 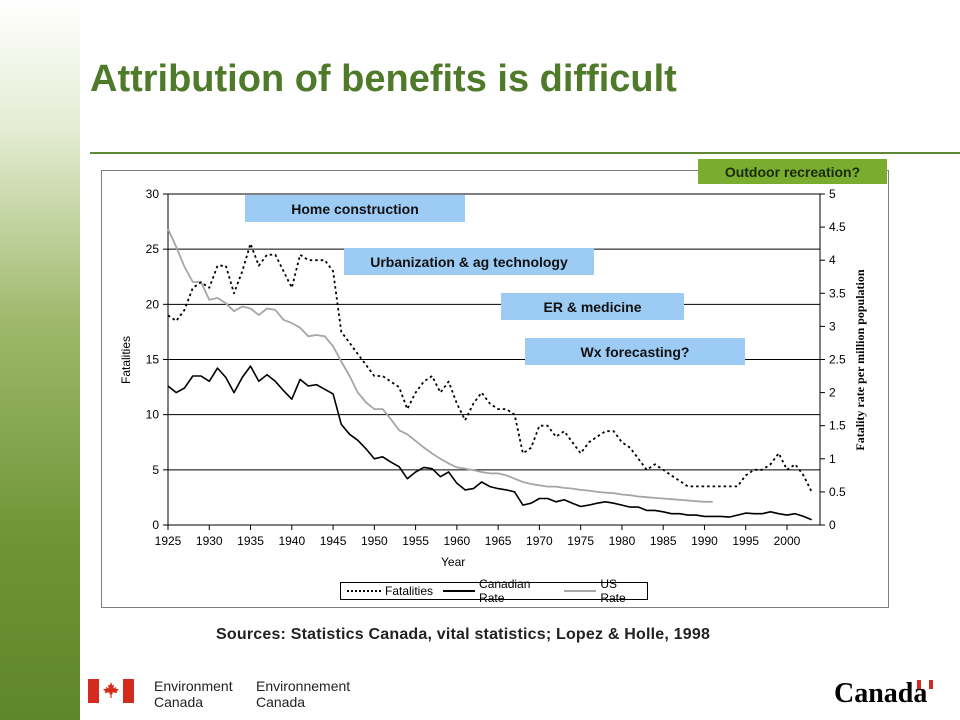 What do you see at coordinates (832, 194) in the screenshot?
I see `right-tick-label: 5` at bounding box center [832, 194].